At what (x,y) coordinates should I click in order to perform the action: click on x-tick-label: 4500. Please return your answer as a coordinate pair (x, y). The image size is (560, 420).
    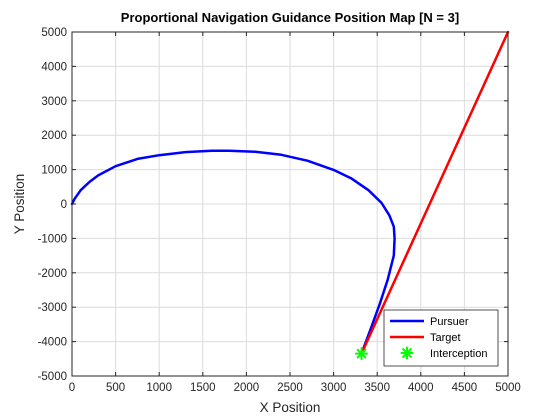
    Looking at the image, I should click on (465, 388).